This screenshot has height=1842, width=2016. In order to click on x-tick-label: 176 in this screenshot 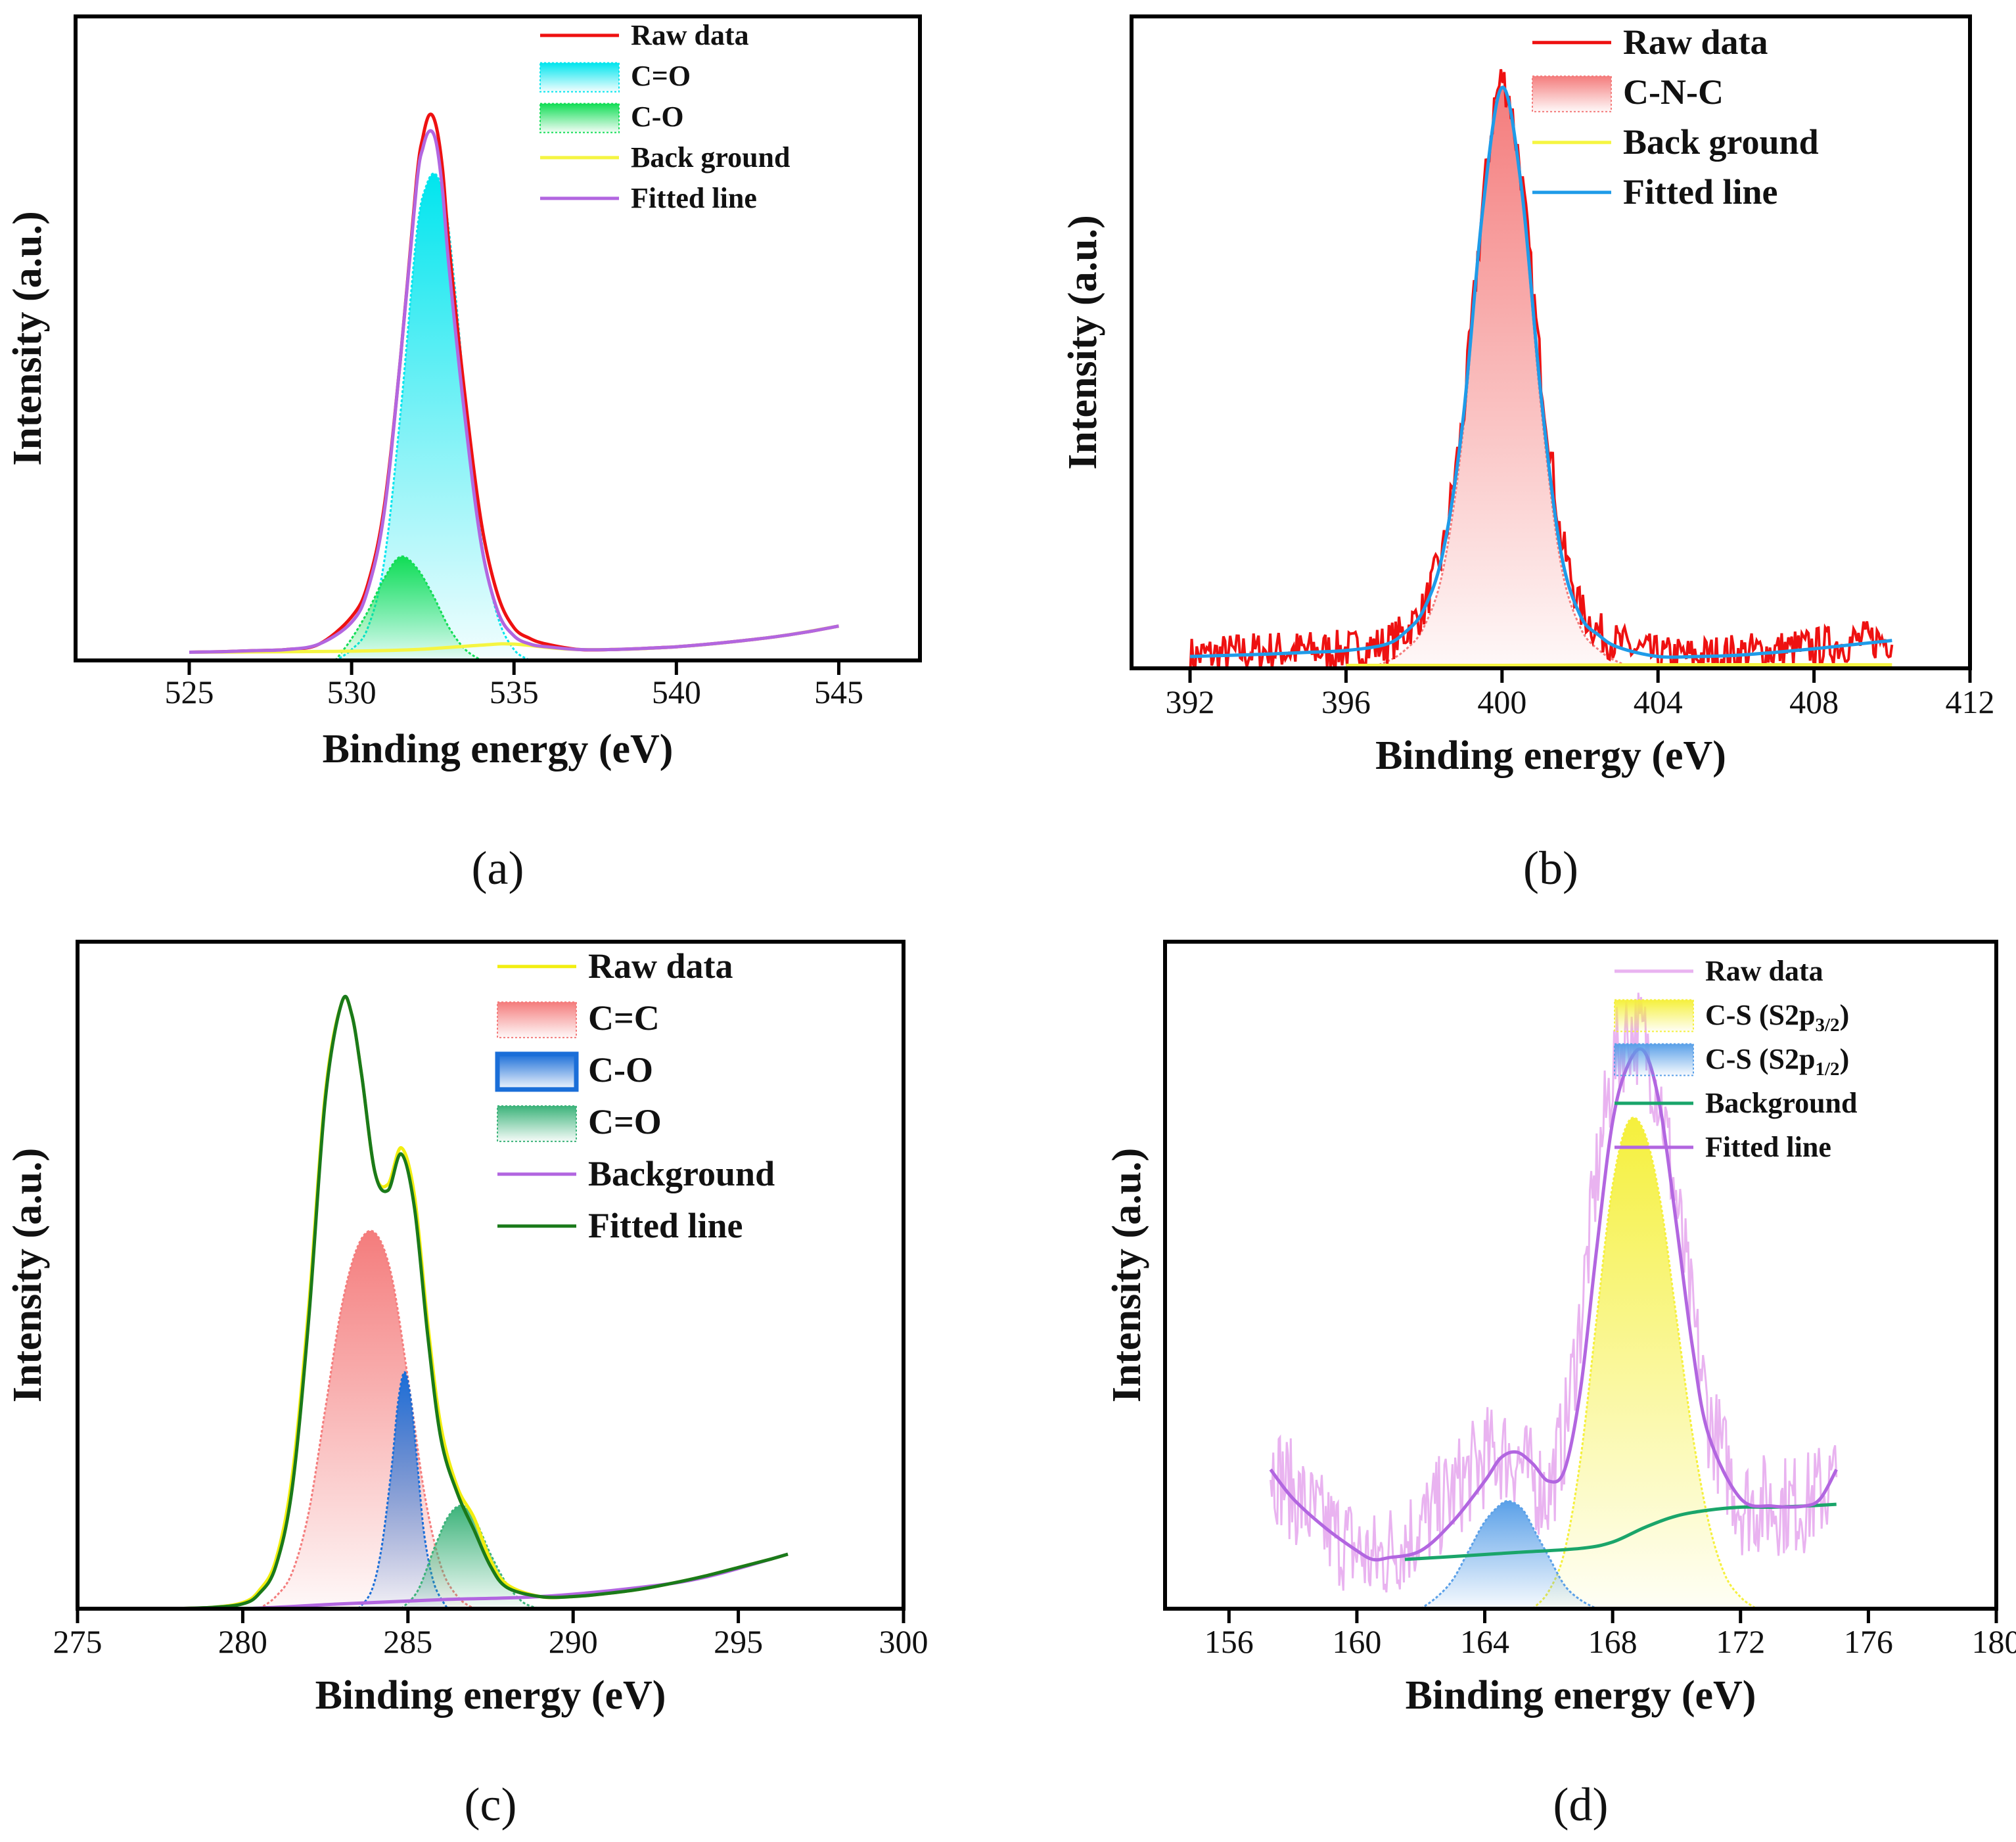, I will do `click(1868, 1641)`.